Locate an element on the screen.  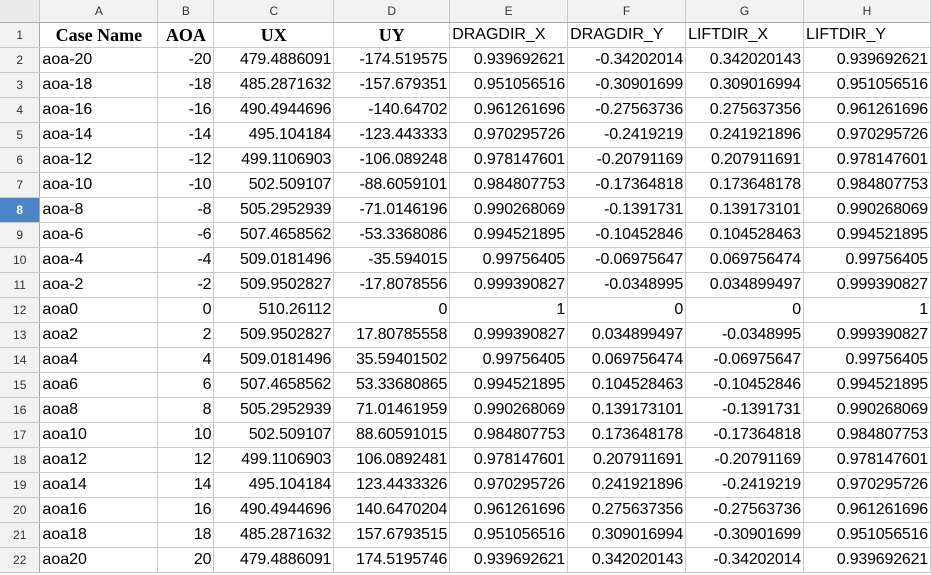
row-header: 11 is located at coordinates (20, 285).